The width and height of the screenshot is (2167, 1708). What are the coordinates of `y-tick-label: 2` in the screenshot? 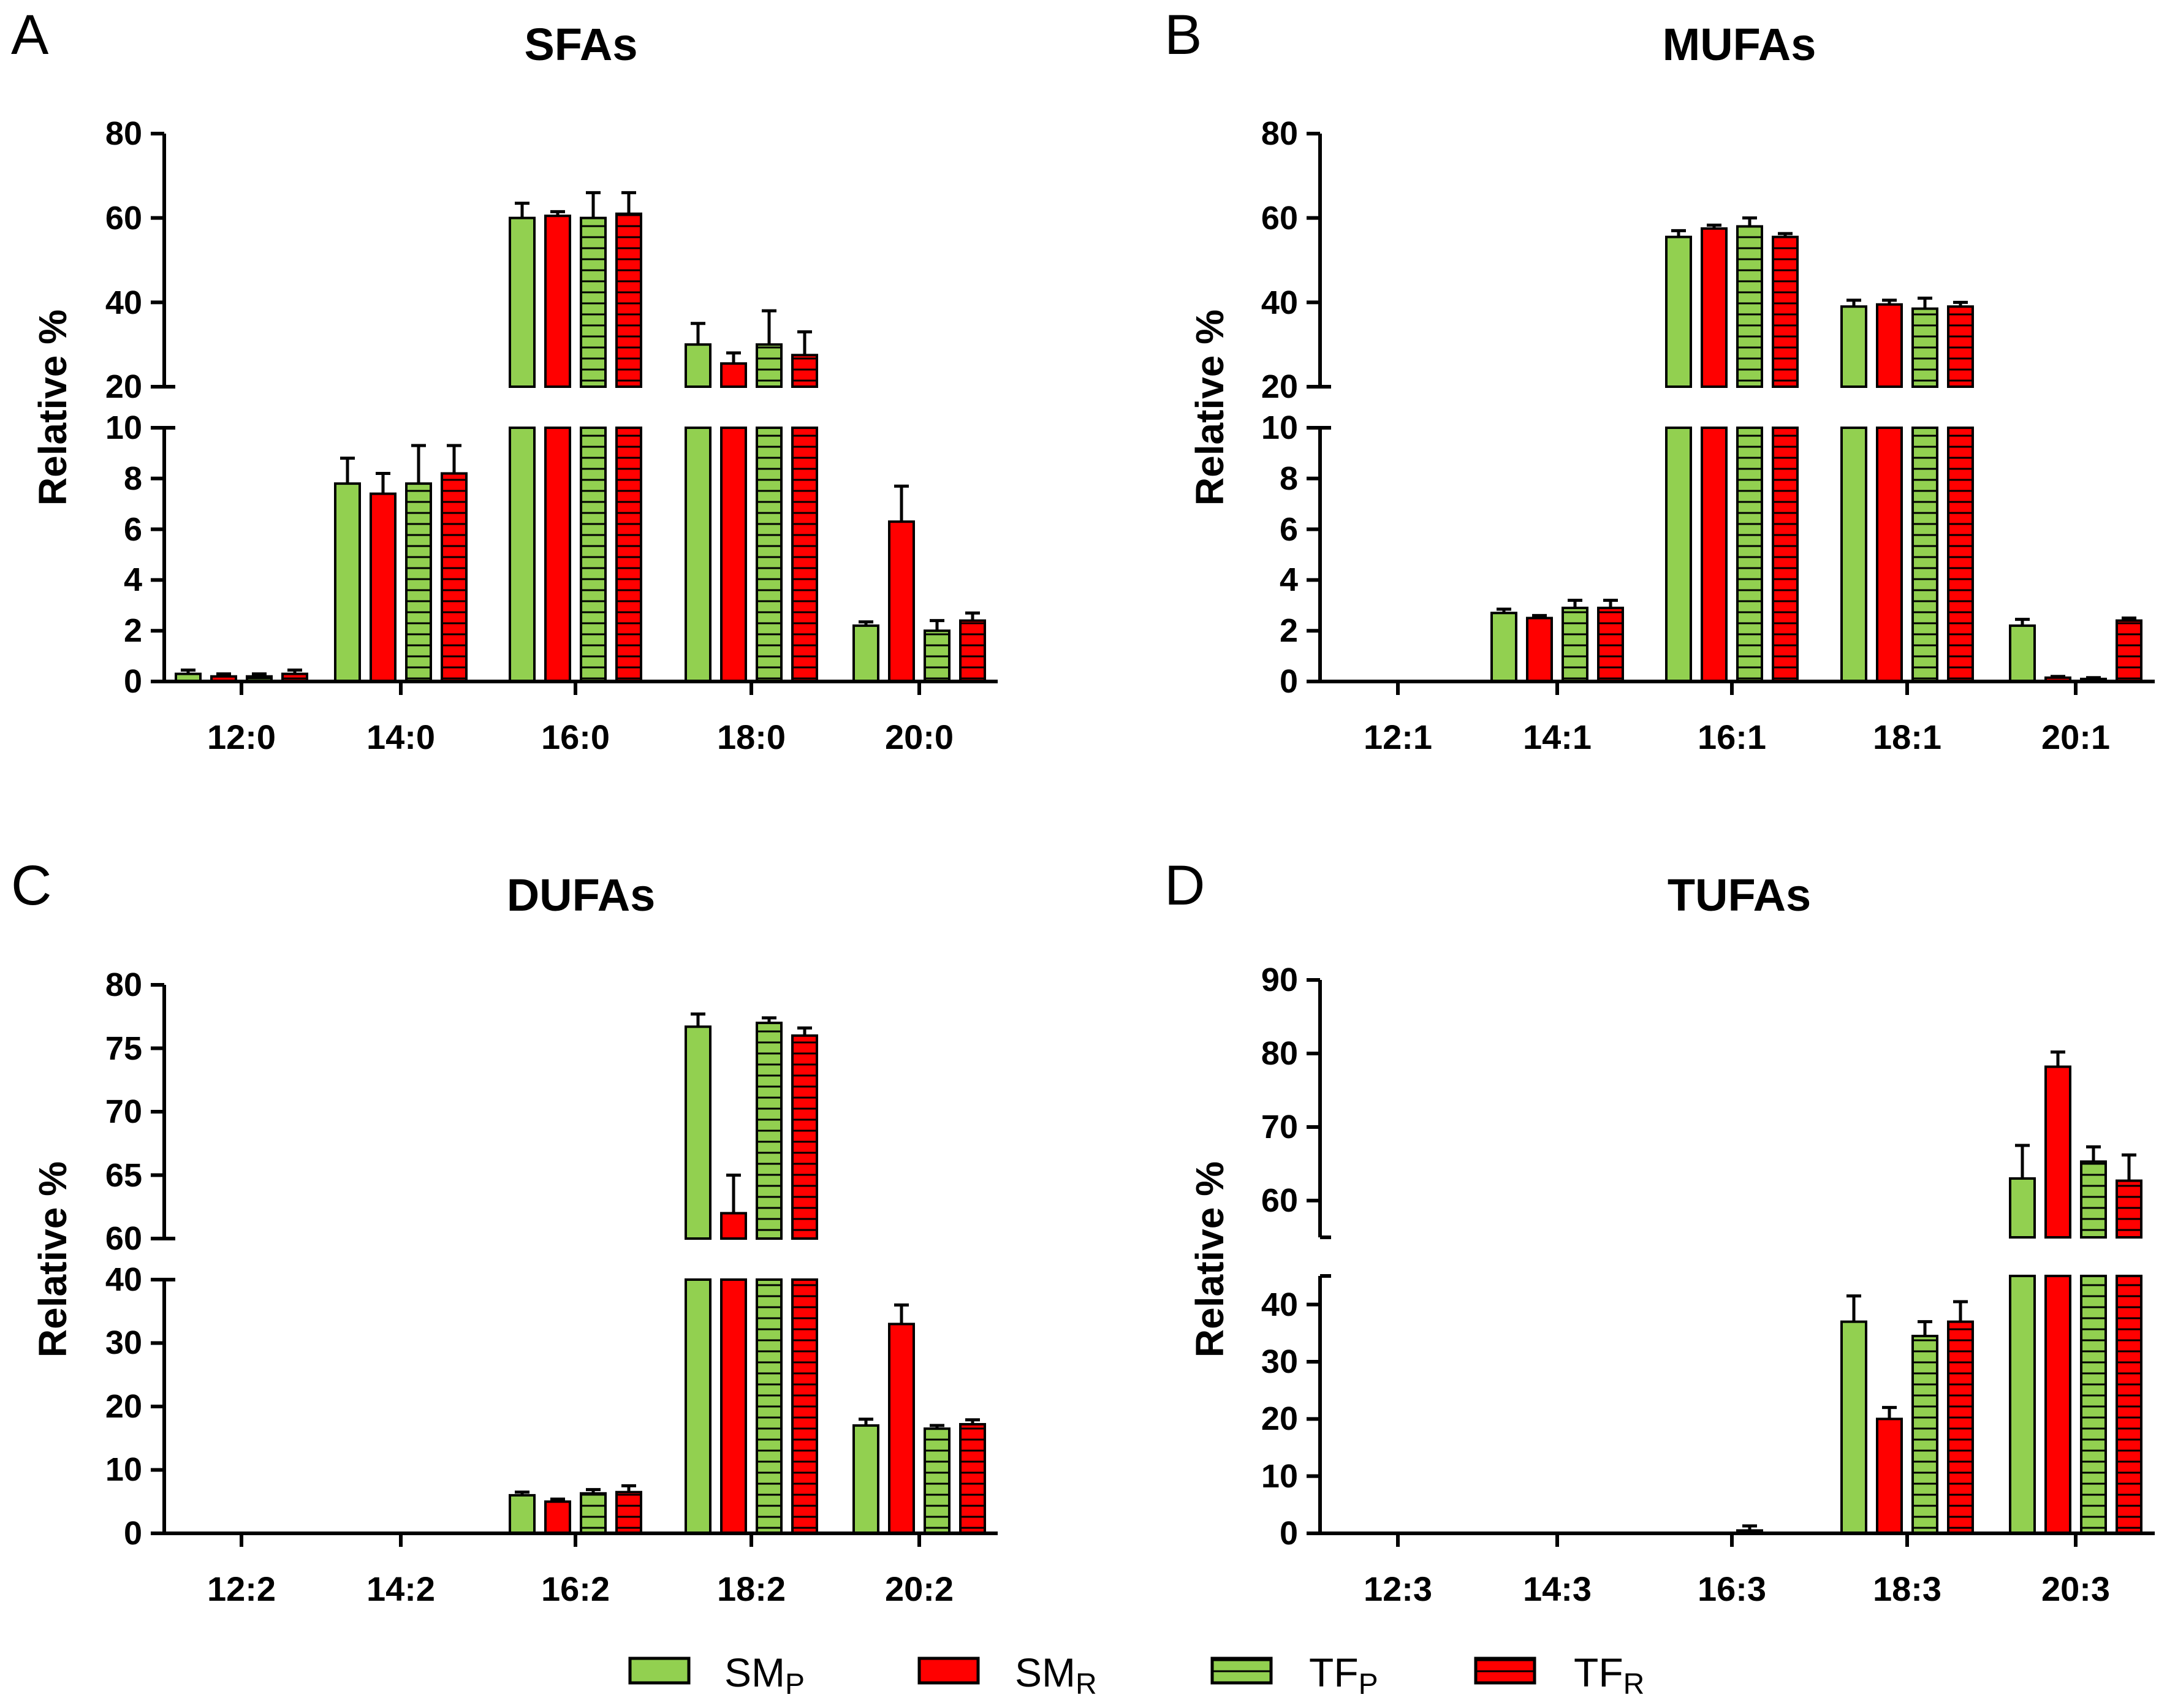 It's located at (1289, 630).